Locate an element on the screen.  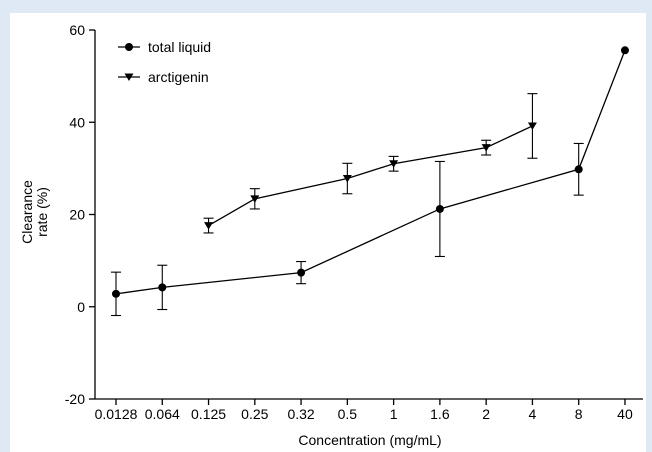
x-axis-title: Concentration (mg/mL) is located at coordinates (369, 440).